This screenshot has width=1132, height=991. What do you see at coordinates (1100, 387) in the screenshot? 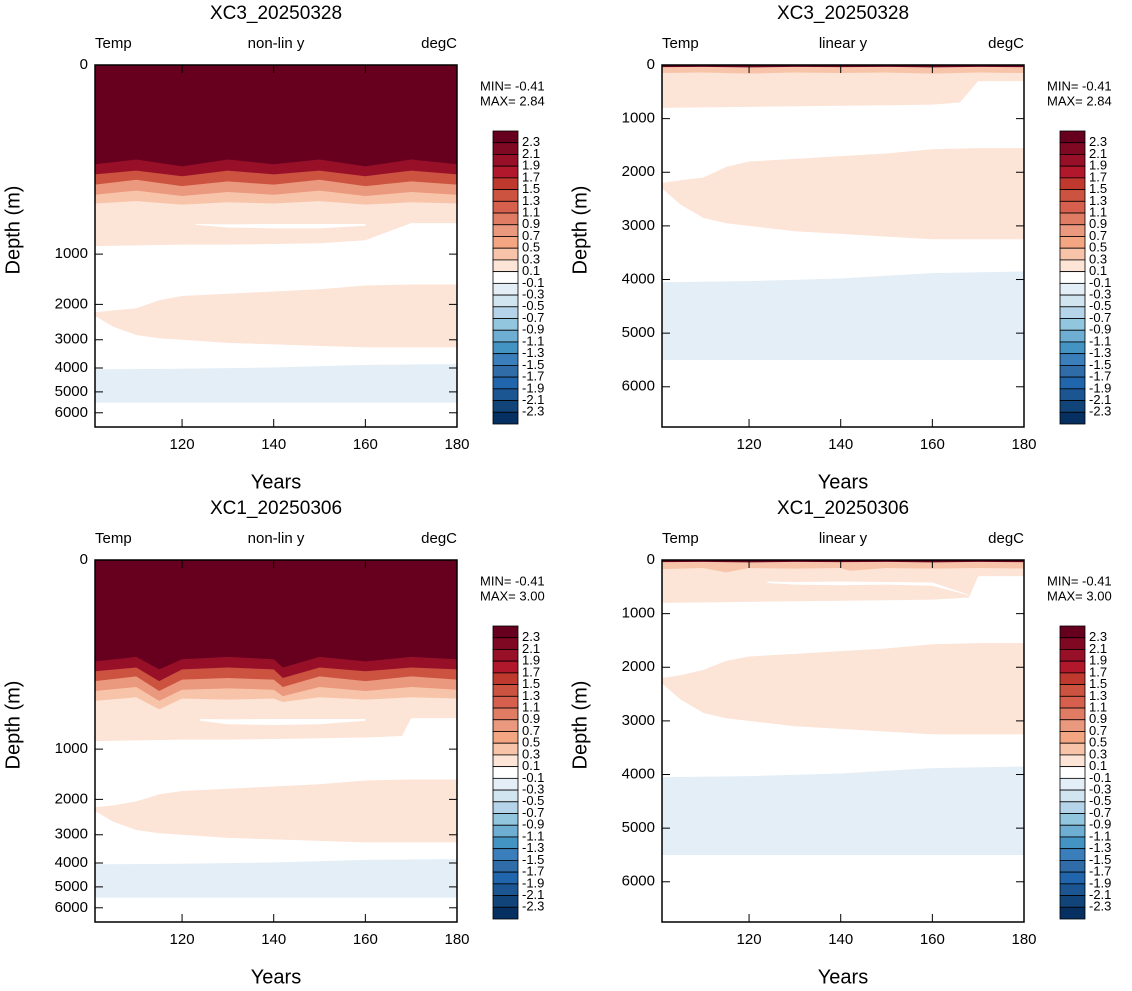
I see `colorbar-label: -1.9` at bounding box center [1100, 387].